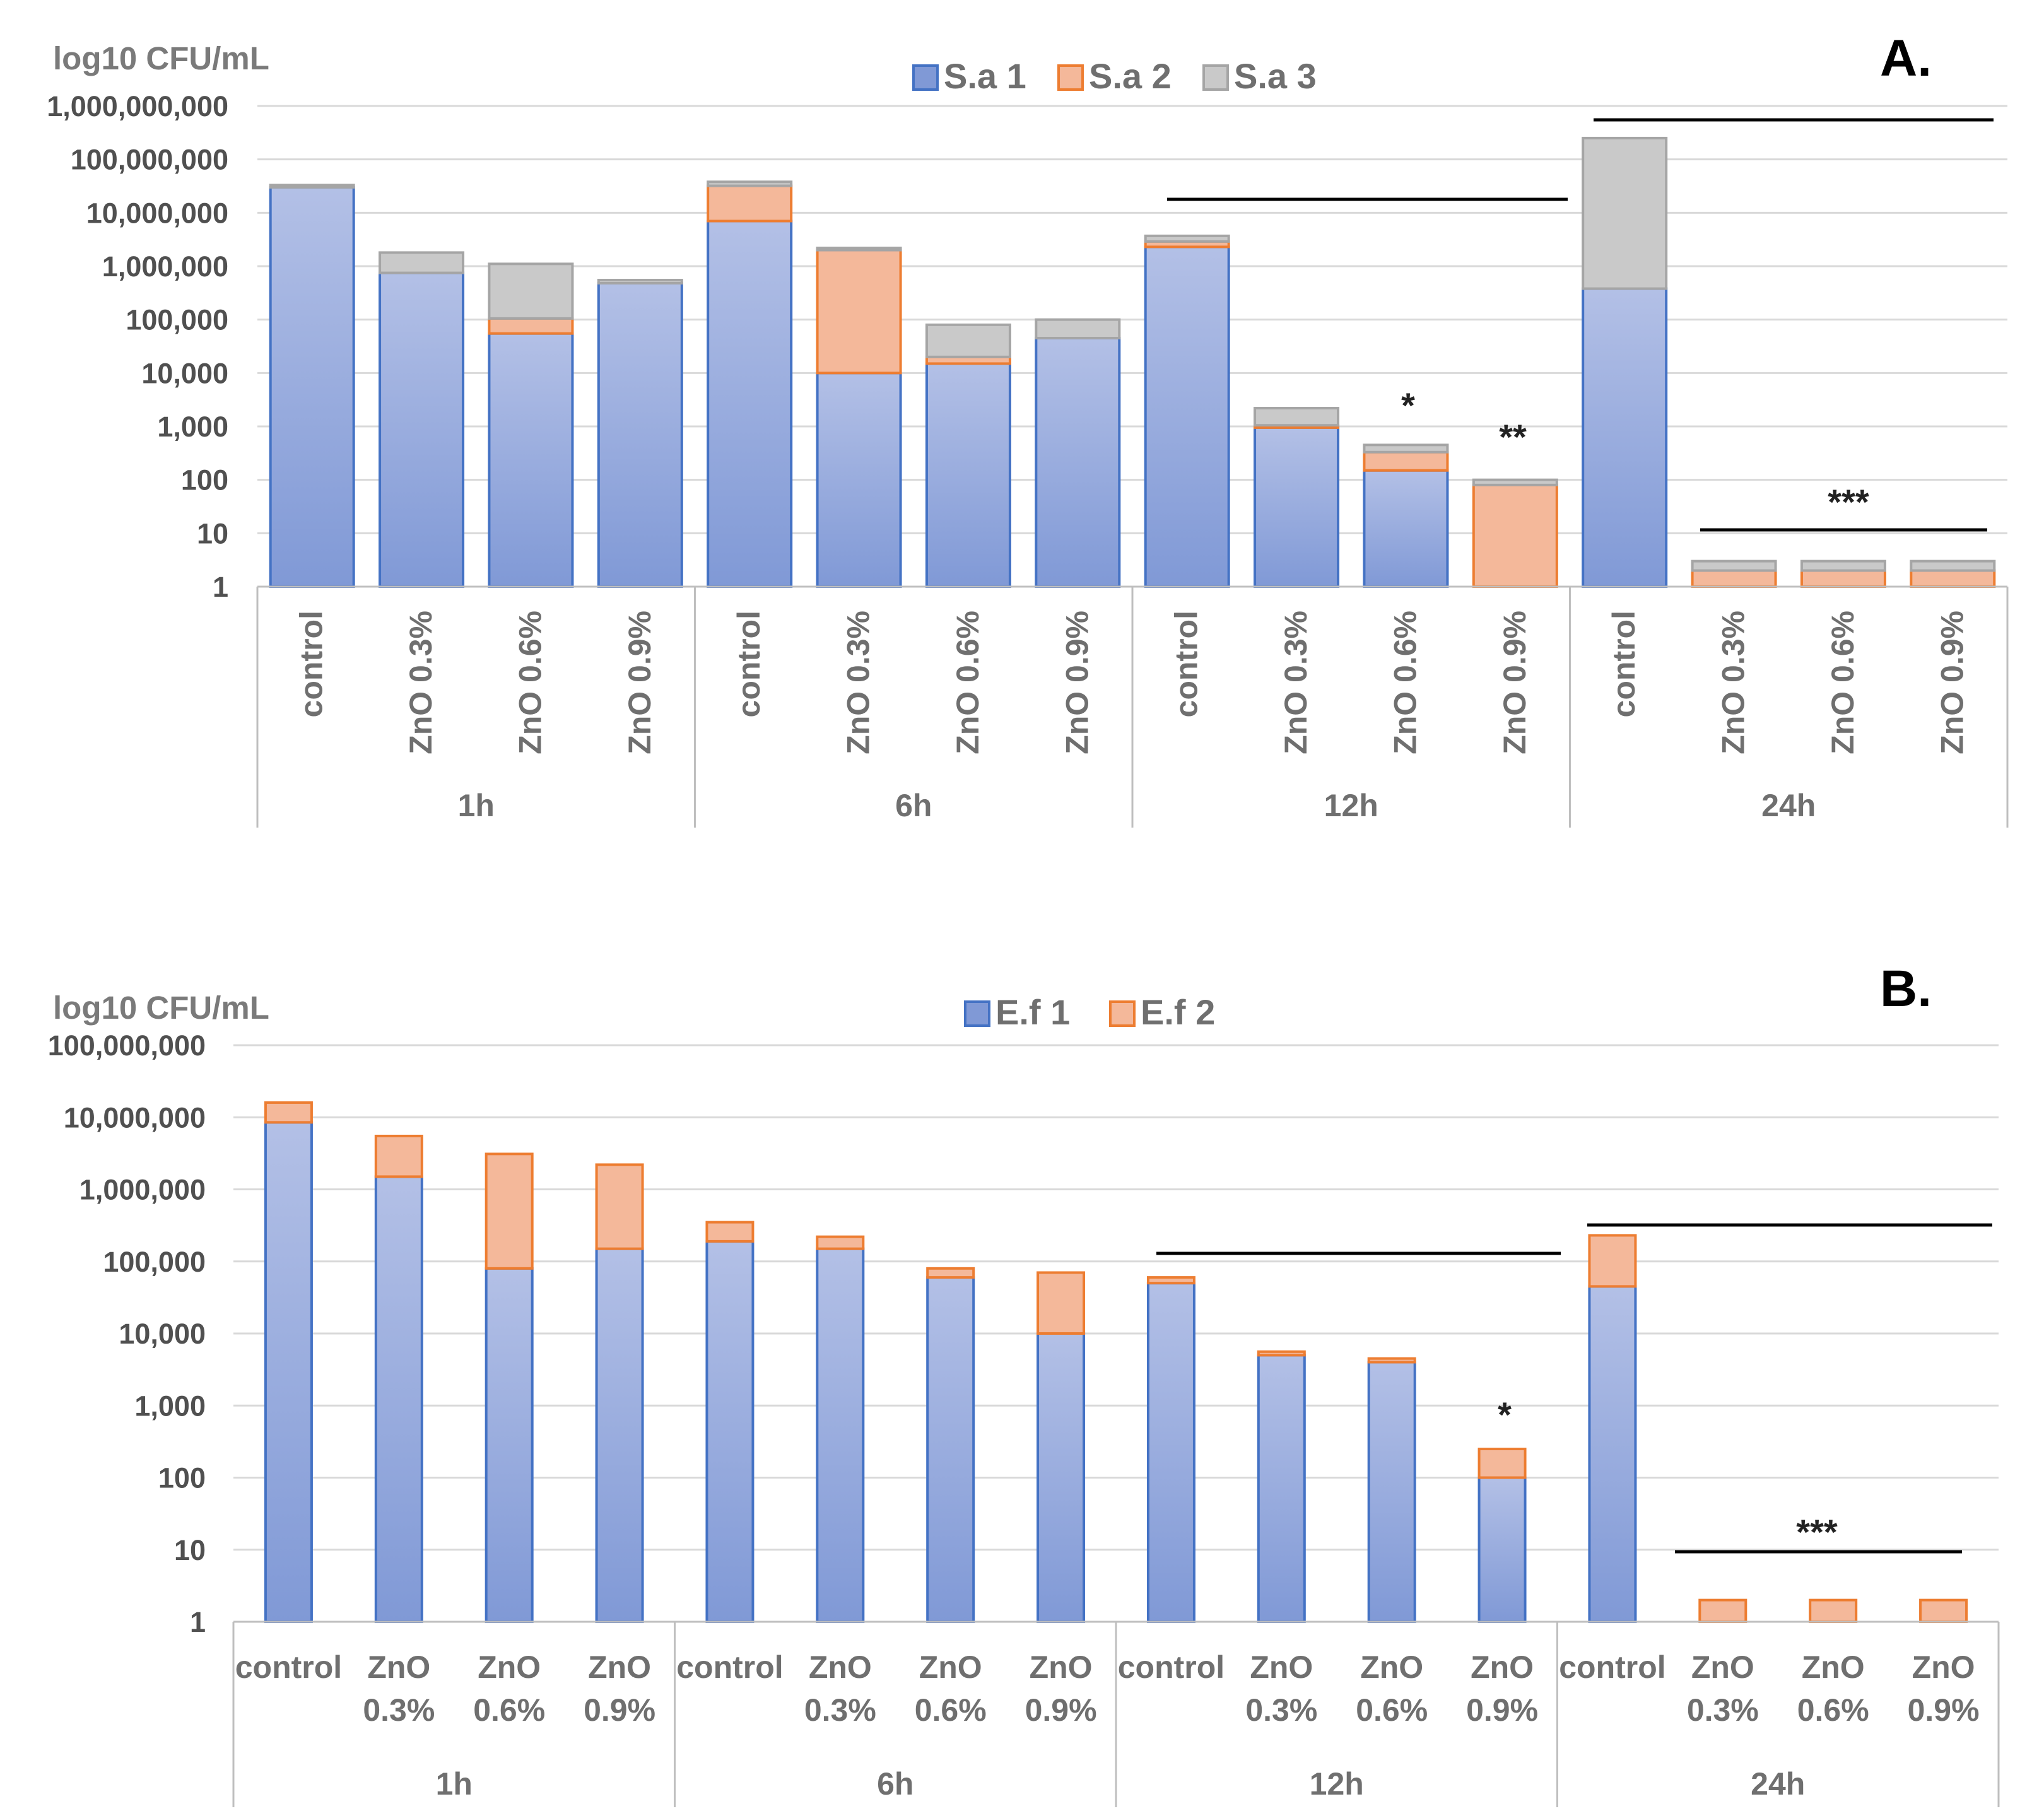  What do you see at coordinates (198, 1622) in the screenshot?
I see `panel-b-y-tick-label: 1` at bounding box center [198, 1622].